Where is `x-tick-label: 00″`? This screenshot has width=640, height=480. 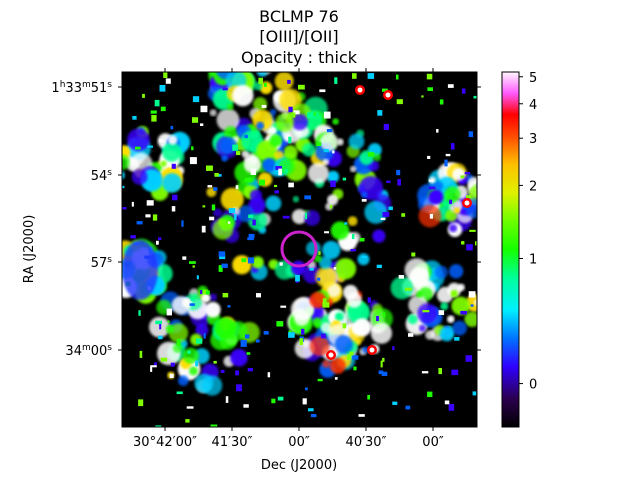 x-tick-label: 00″ is located at coordinates (299, 442).